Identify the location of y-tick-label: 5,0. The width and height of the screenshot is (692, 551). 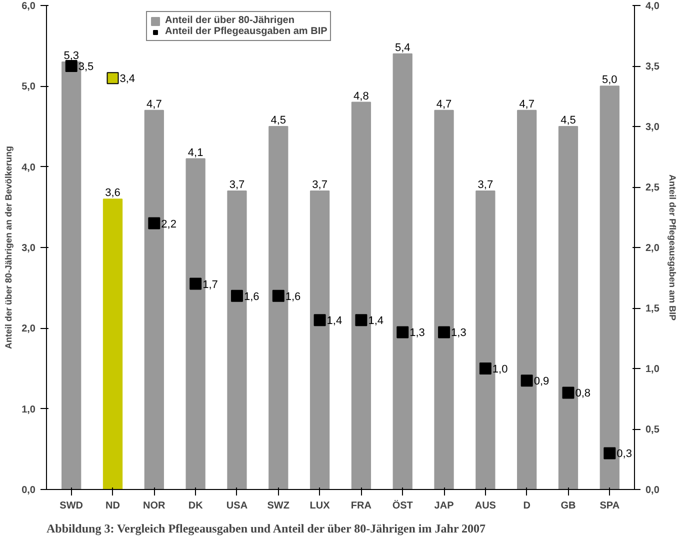
(29, 87).